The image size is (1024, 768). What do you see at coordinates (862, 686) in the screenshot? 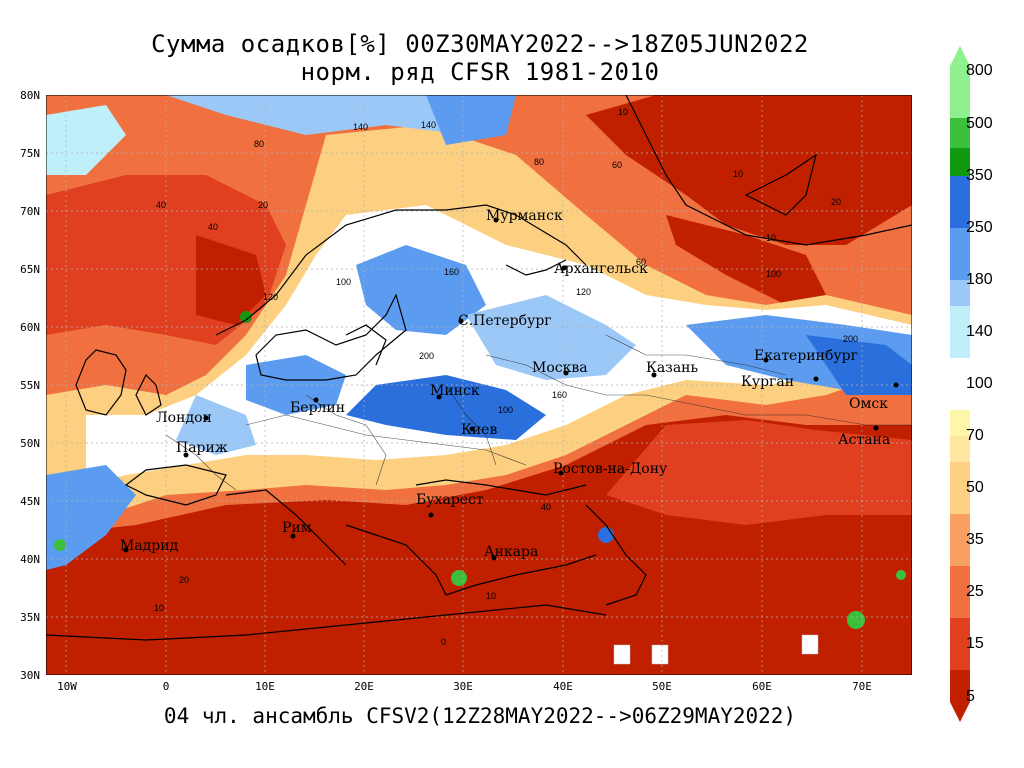
I see `lon-label-70e: 70E` at bounding box center [862, 686].